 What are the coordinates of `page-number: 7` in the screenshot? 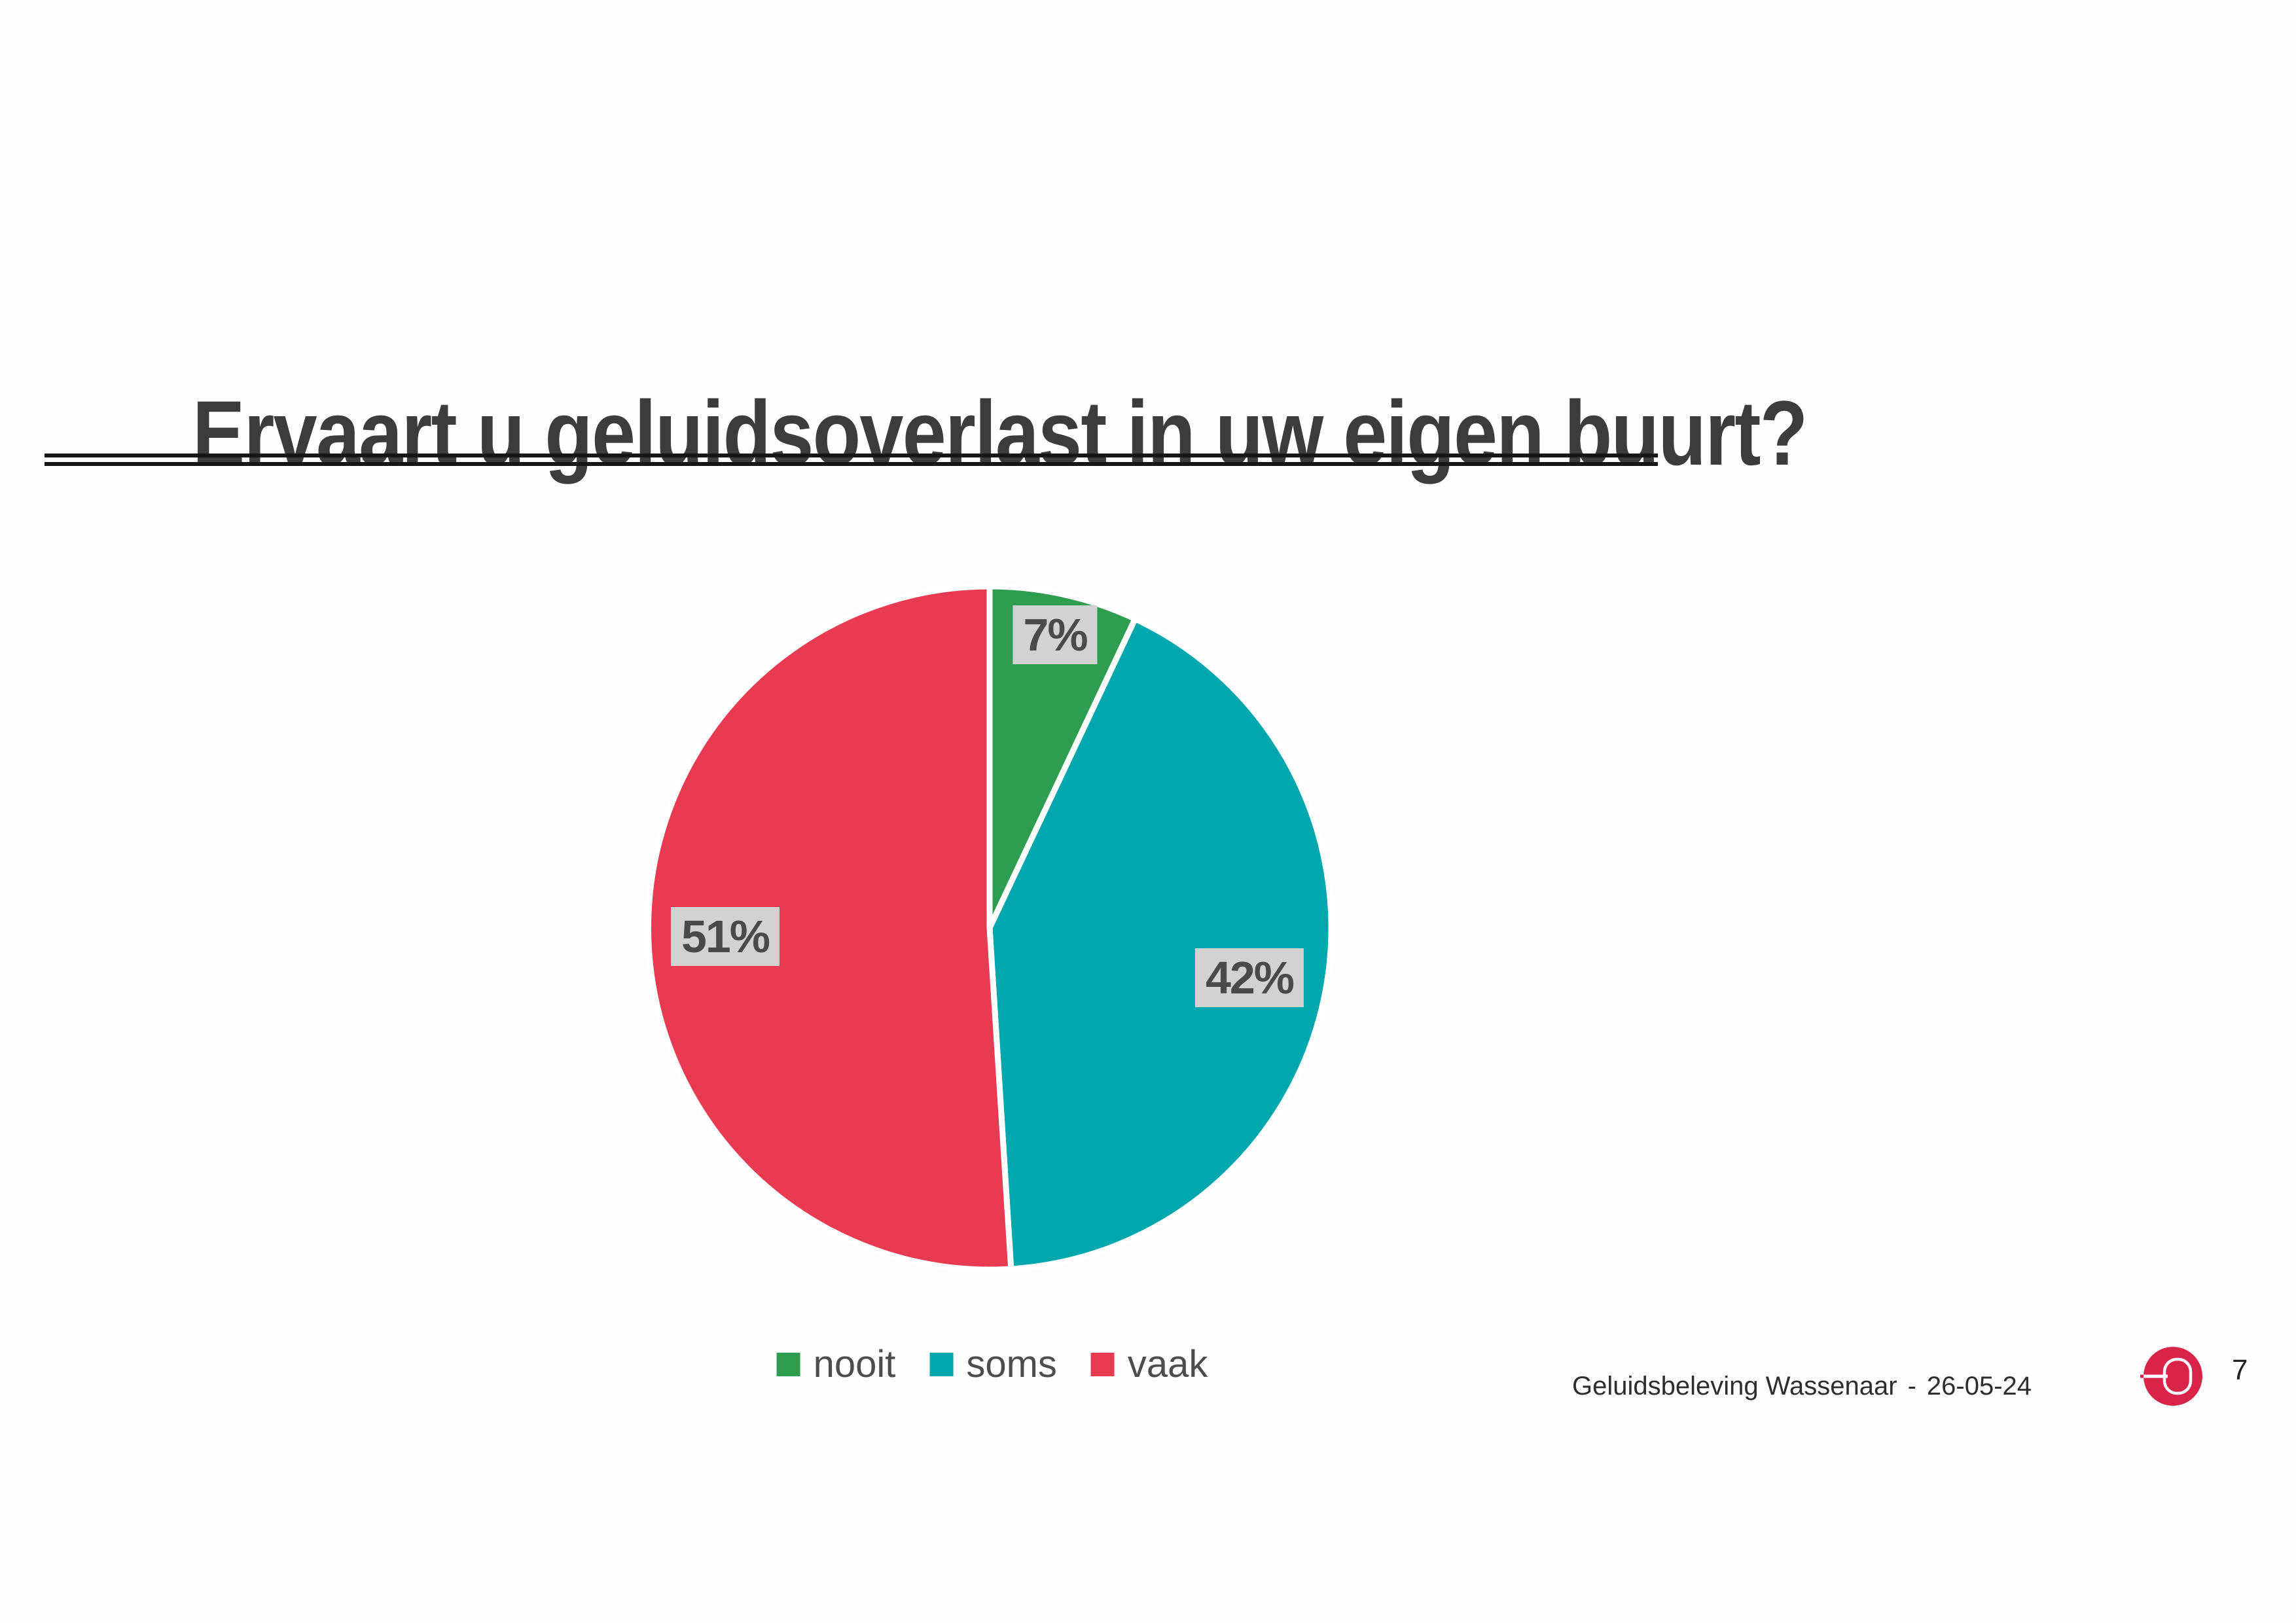 It's located at (2240, 1370).